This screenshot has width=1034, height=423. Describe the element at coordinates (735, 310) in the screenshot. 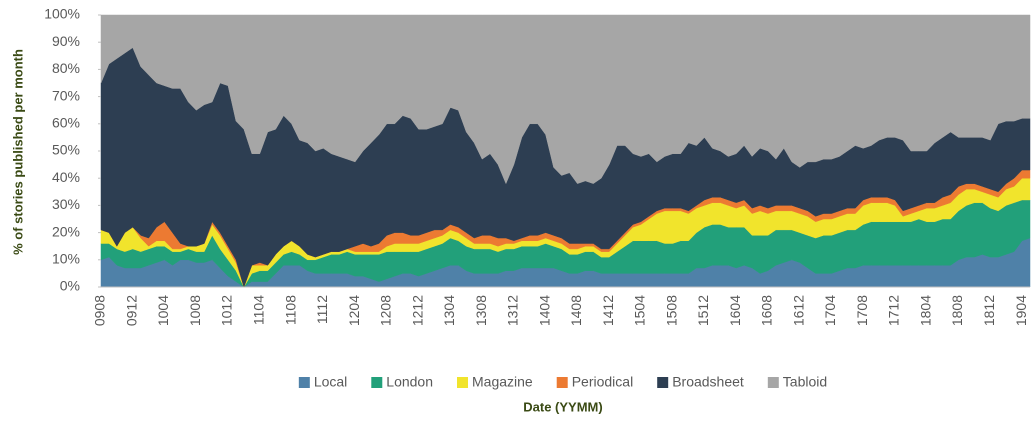

I see `x-tick-label: 1604` at that location.